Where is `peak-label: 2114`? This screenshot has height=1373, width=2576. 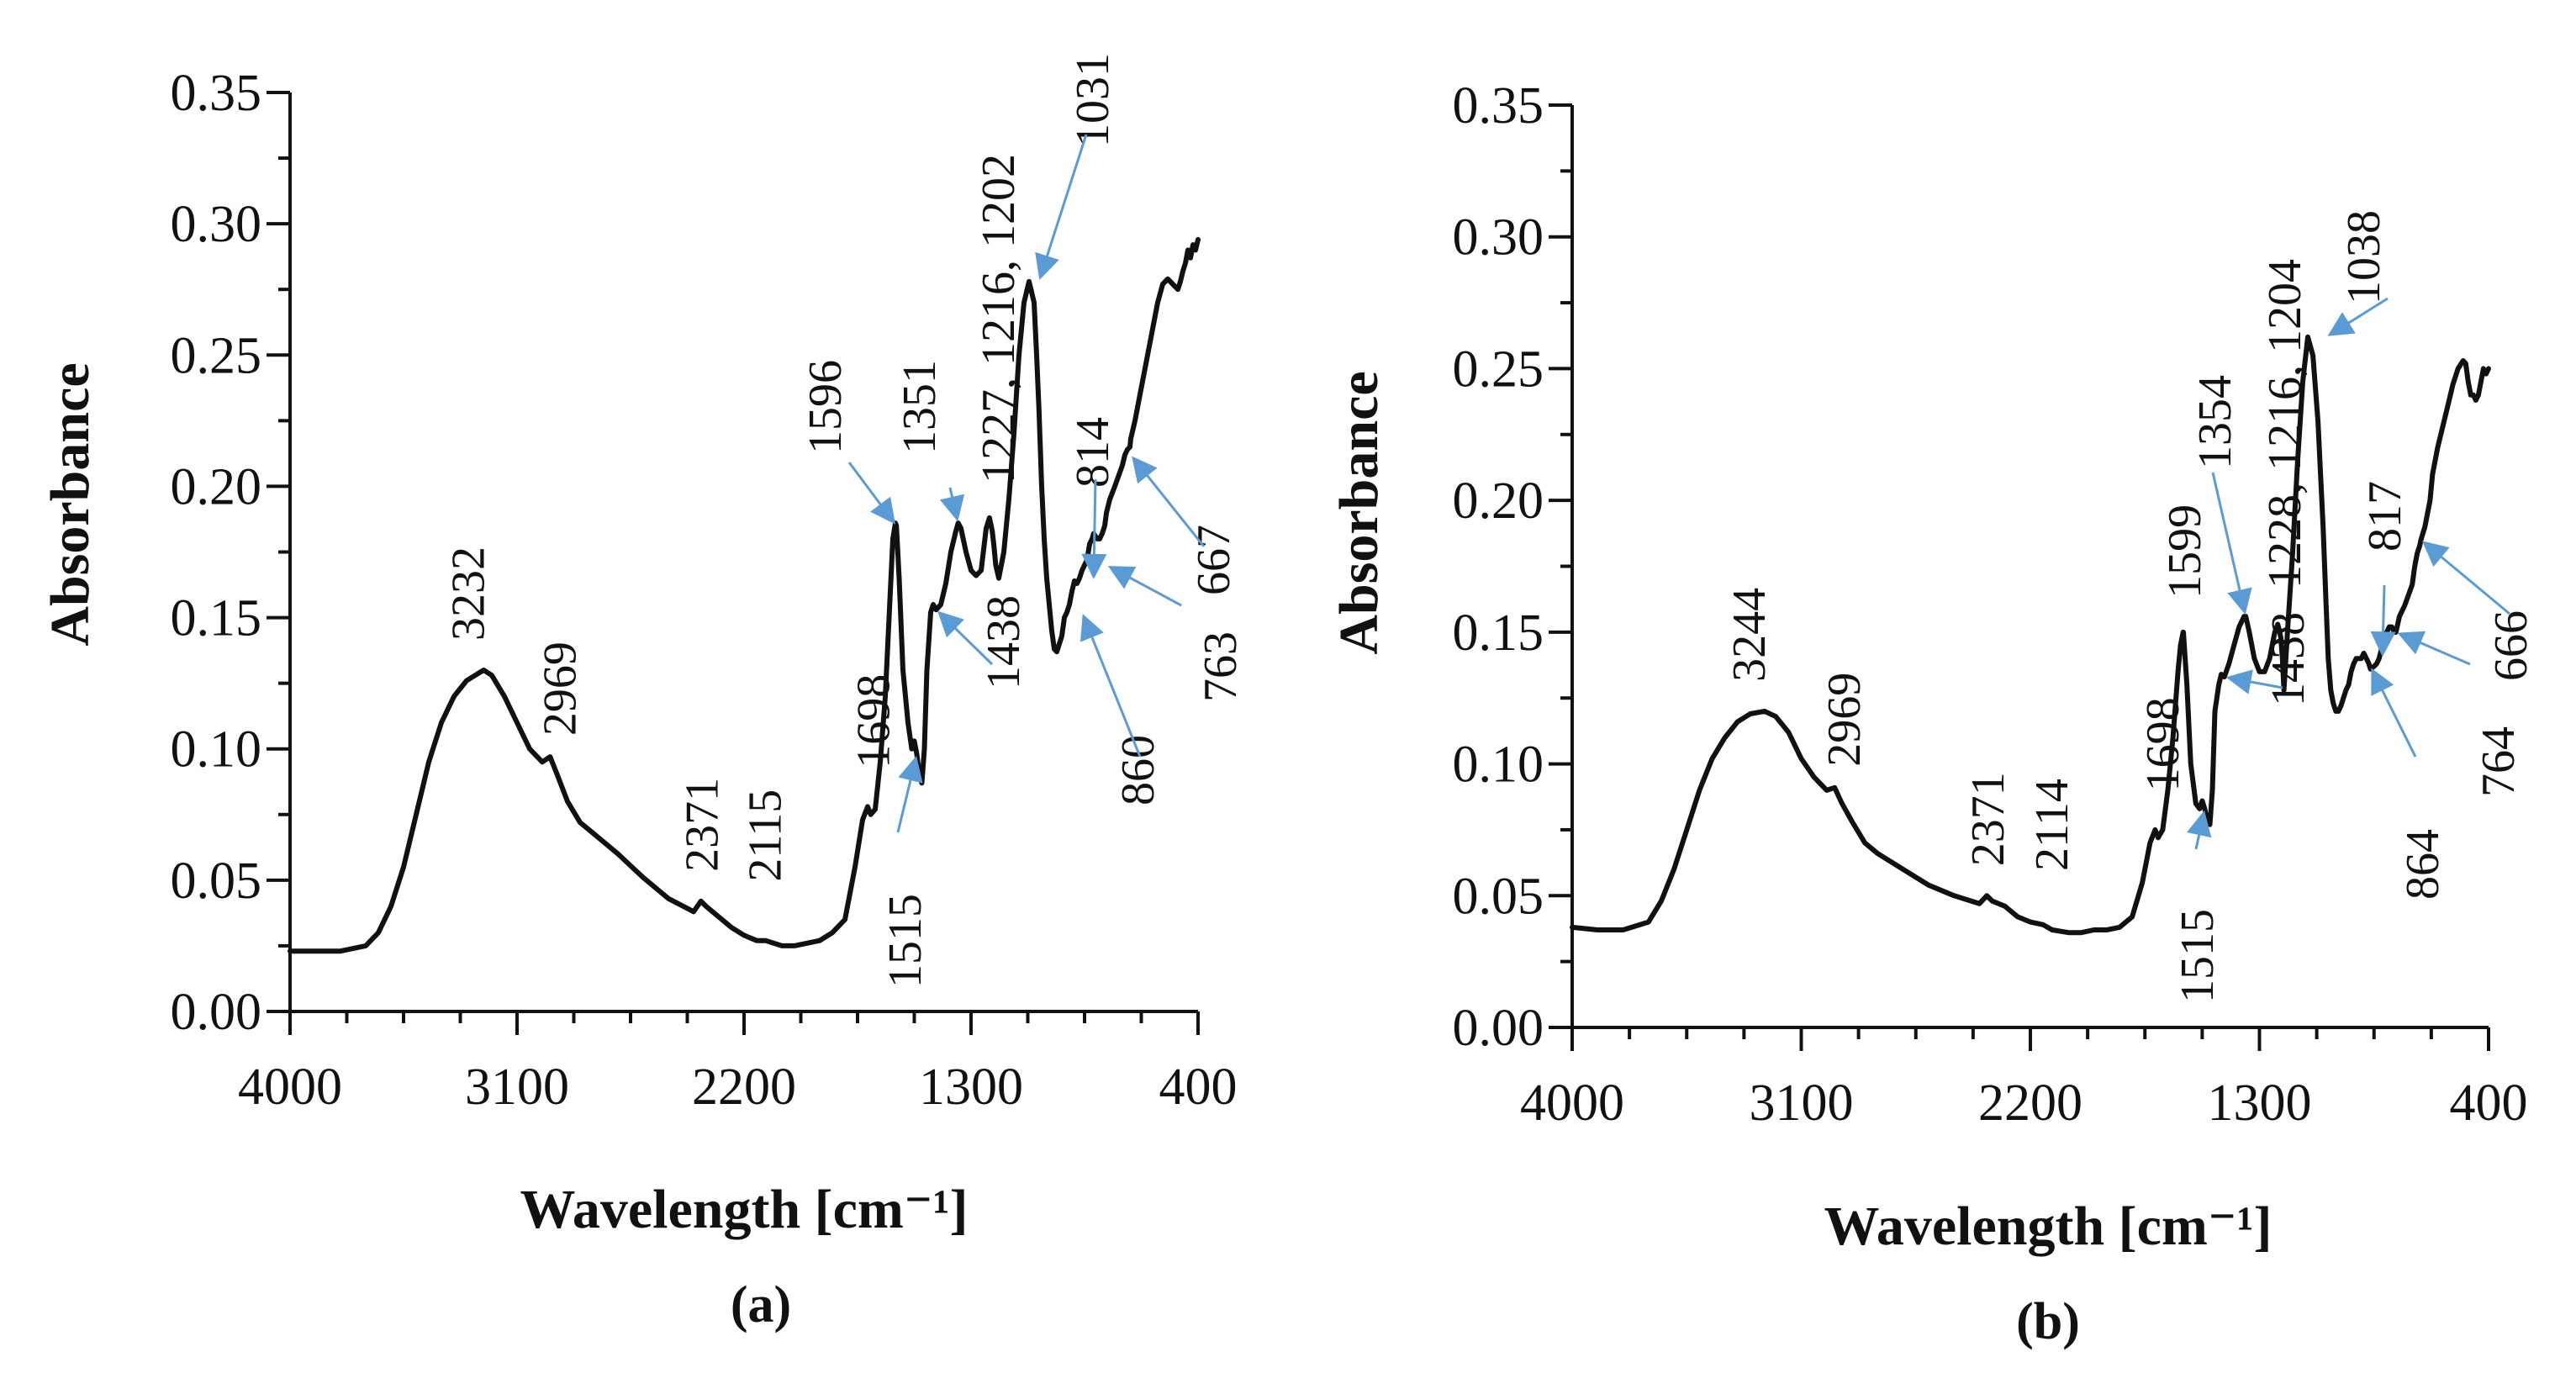
peak-label: 2114 is located at coordinates (2052, 825).